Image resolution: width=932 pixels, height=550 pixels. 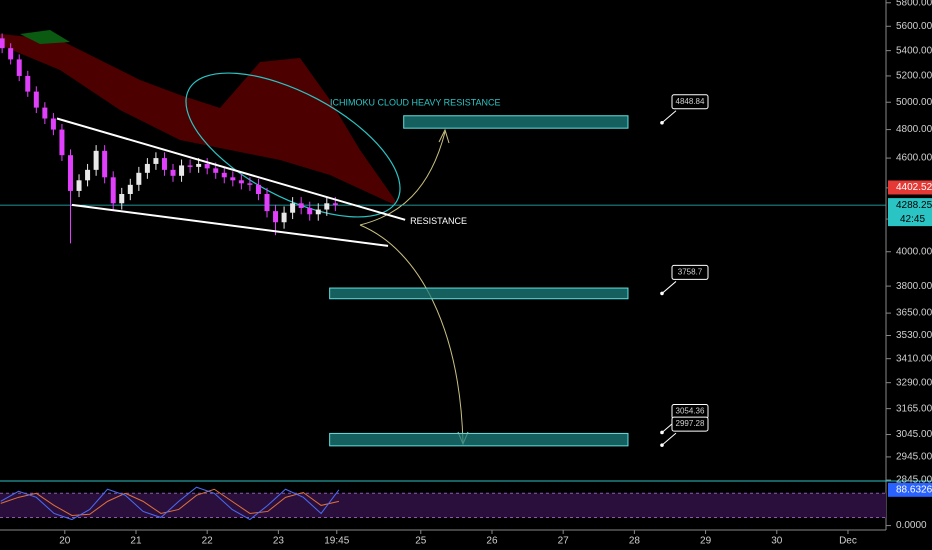 What do you see at coordinates (170, 502) in the screenshot?
I see `oscillator-line` at bounding box center [170, 502].